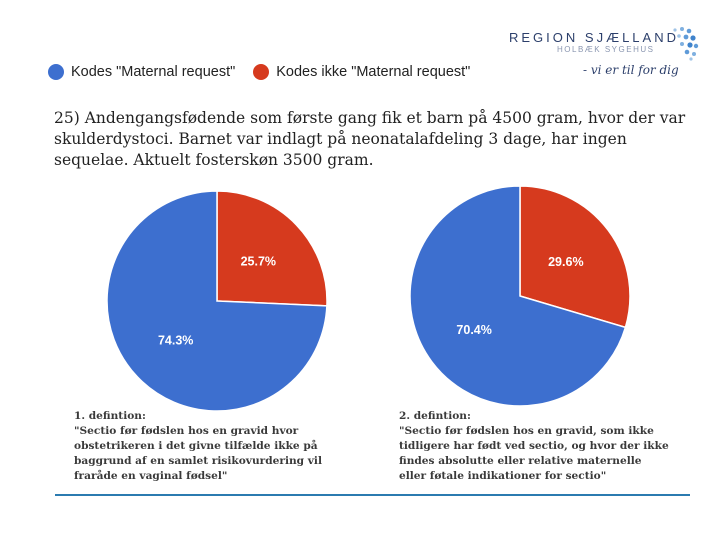 The width and height of the screenshot is (720, 540). Describe the element at coordinates (258, 261) in the screenshot. I see `pie-data-label: 25.7%` at that location.